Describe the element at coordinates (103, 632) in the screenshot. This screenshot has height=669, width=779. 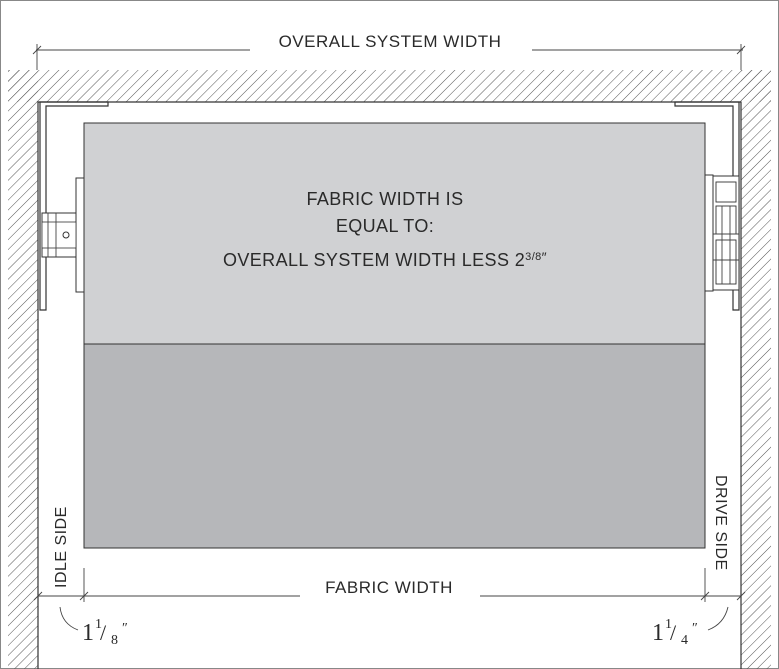
I see `left-offset-slash: /` at that location.